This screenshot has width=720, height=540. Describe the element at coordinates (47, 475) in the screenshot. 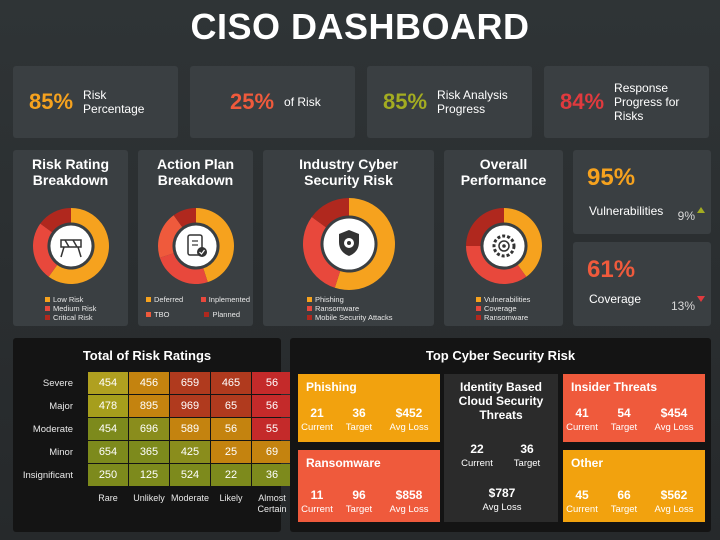

I see `risk-row-label: Insignificant` at that location.